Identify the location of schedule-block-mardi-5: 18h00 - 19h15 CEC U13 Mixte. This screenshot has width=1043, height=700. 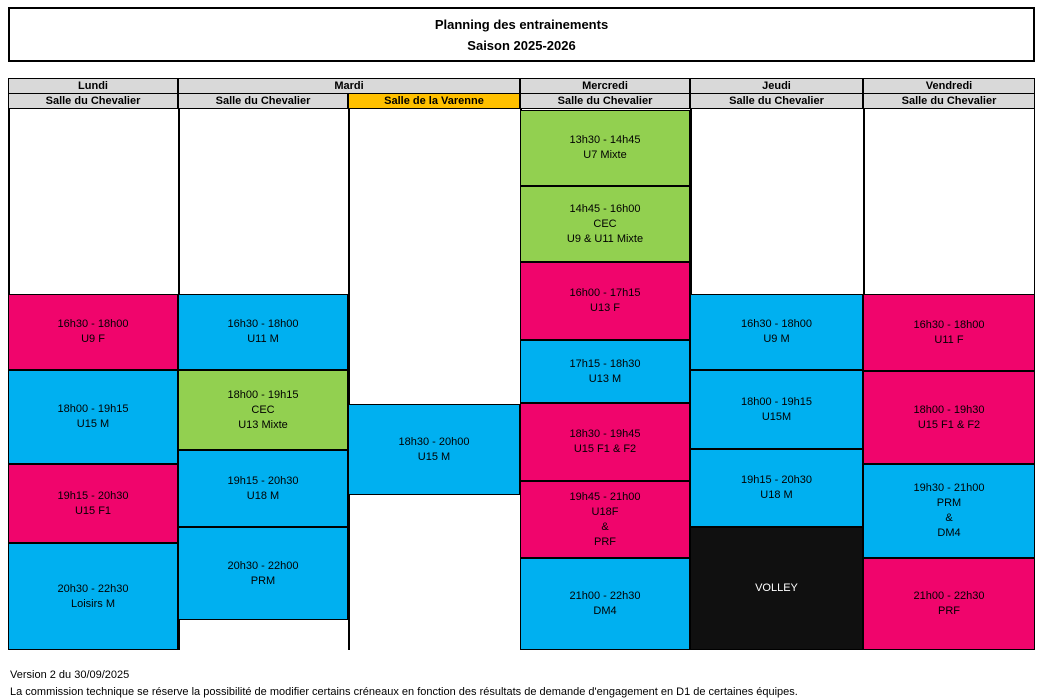
(263, 410).